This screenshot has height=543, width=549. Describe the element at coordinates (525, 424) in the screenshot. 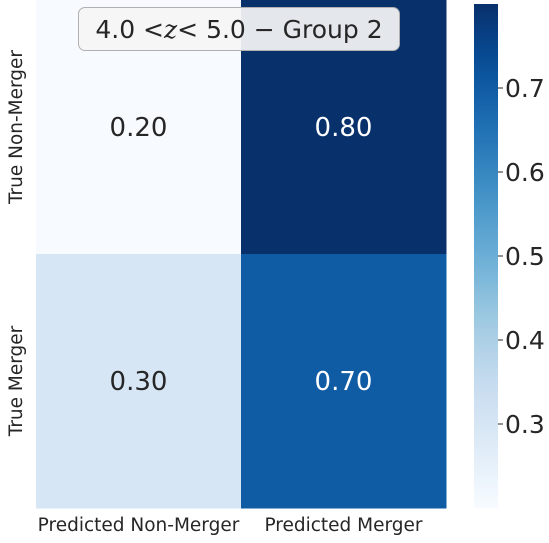

I see `colorbar-tick-label: 0.3` at that location.